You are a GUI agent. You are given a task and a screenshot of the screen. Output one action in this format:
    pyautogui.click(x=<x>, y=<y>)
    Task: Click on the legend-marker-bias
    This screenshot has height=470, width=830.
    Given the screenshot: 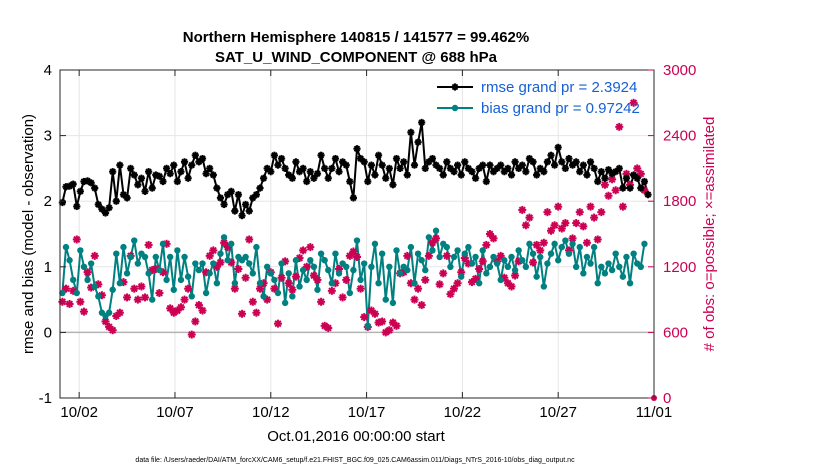 What is the action you would take?
    pyautogui.click(x=455, y=108)
    